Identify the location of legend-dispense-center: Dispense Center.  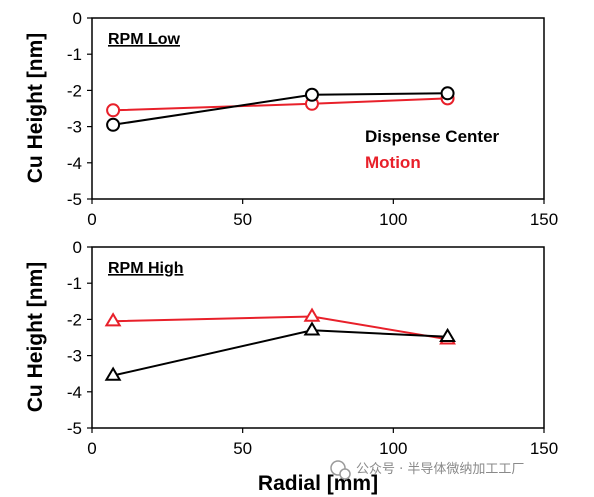
(432, 136).